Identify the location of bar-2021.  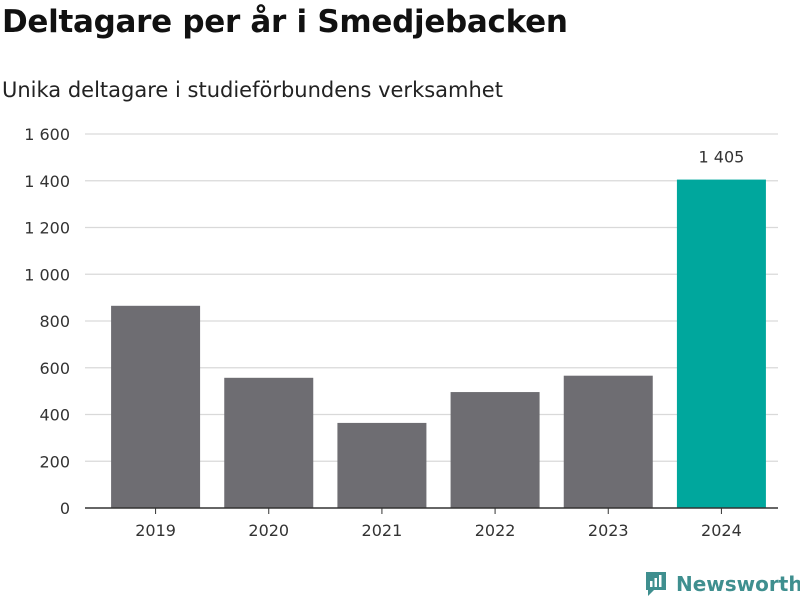
(382, 465).